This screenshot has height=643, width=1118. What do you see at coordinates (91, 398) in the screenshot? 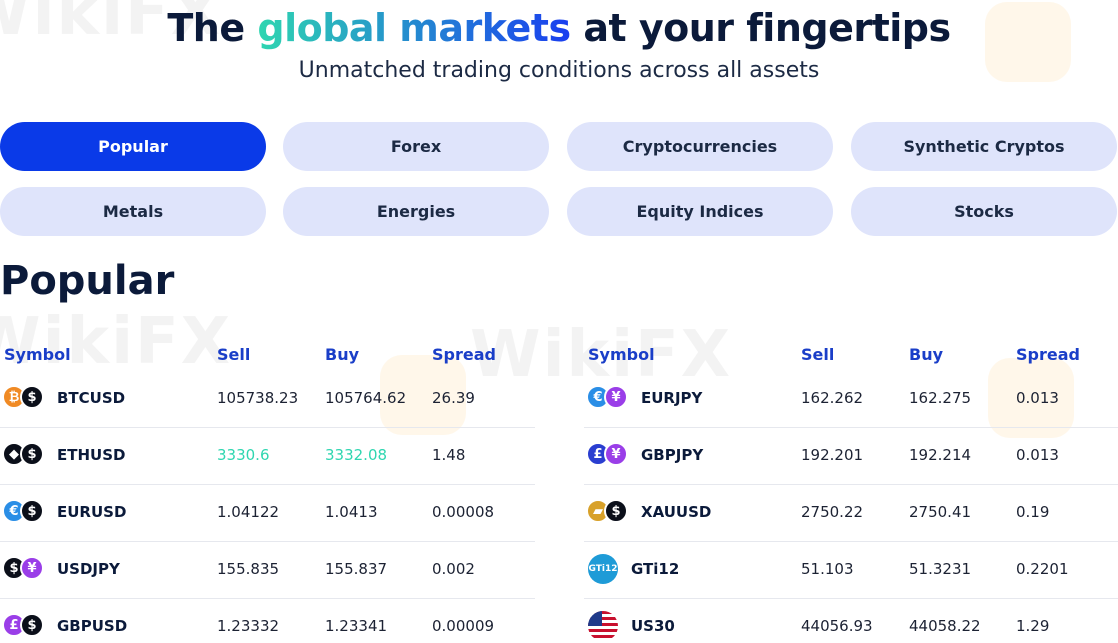
I see `symbol-name: BTCUSD` at bounding box center [91, 398].